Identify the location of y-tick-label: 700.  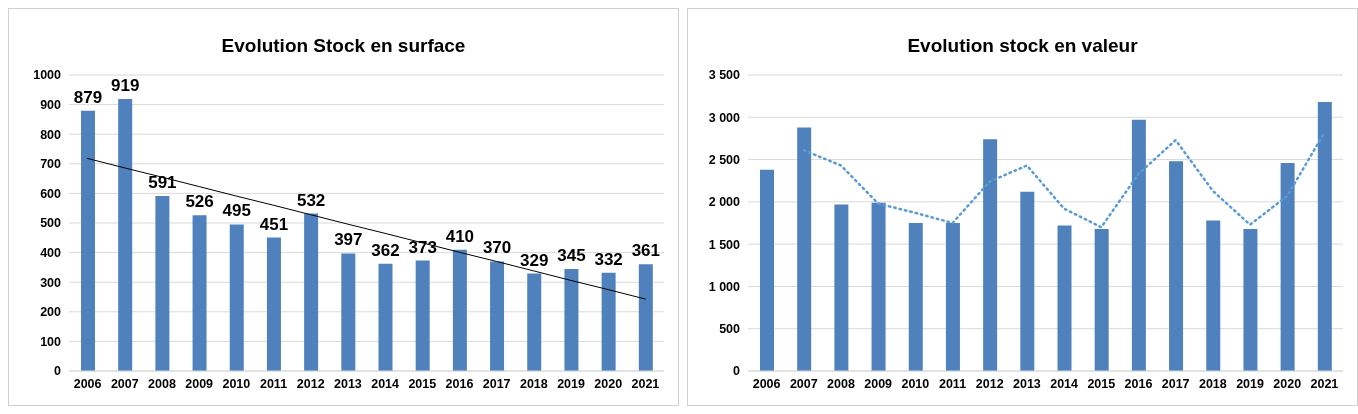
(51, 164).